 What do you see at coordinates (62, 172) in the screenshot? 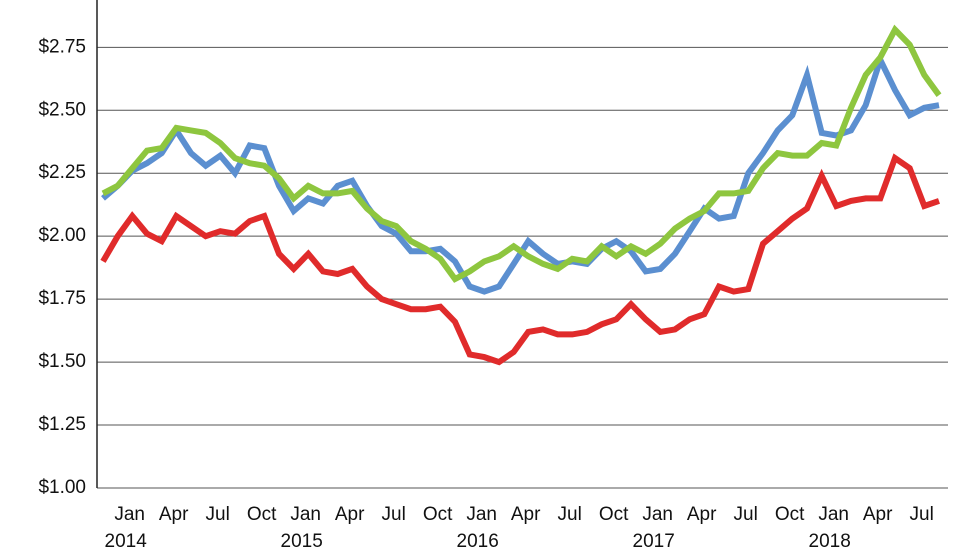
I see `y-tick-label: $2.25` at bounding box center [62, 172].